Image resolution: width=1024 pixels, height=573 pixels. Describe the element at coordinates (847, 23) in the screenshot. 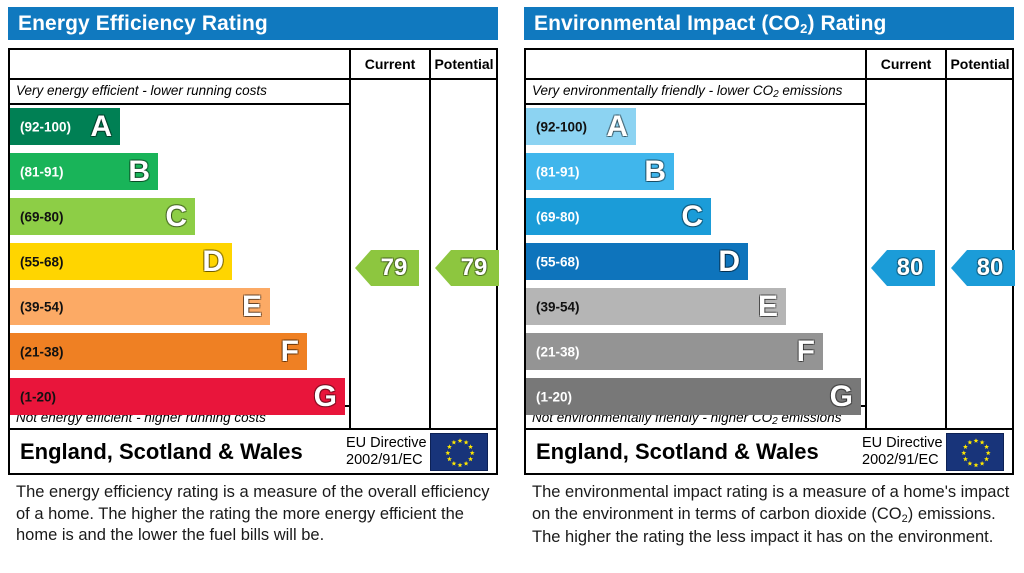

I see `chart-title-suffix: ) Rating` at that location.